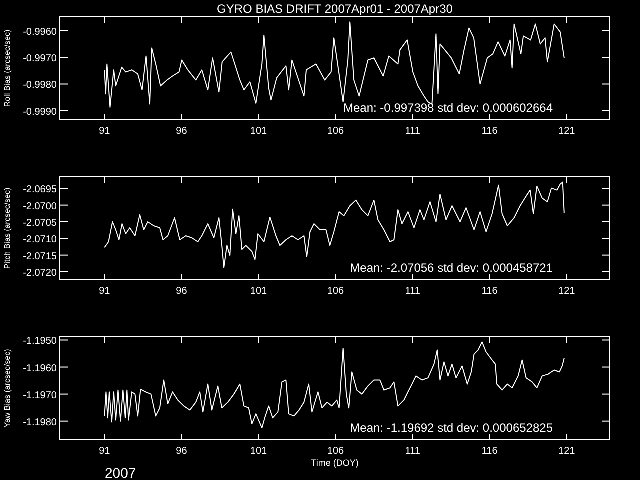  I want to click on y-tick-label: -2.0710, so click(40, 240).